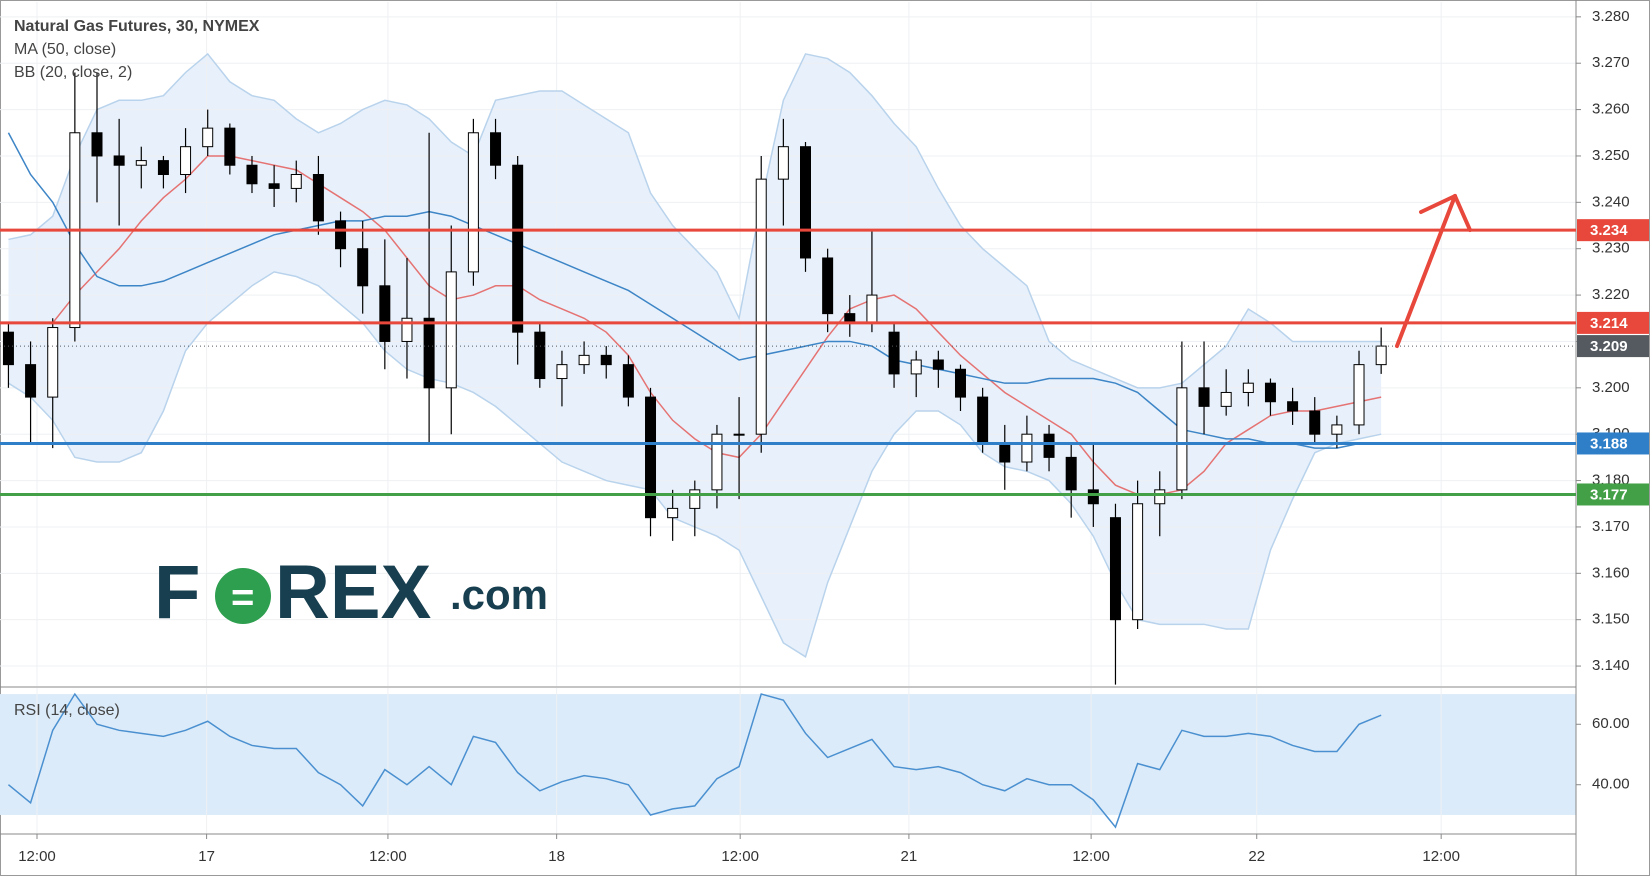 This screenshot has height=876, width=1650. I want to click on bb-legend: BB (20, close, 2), so click(73, 72).